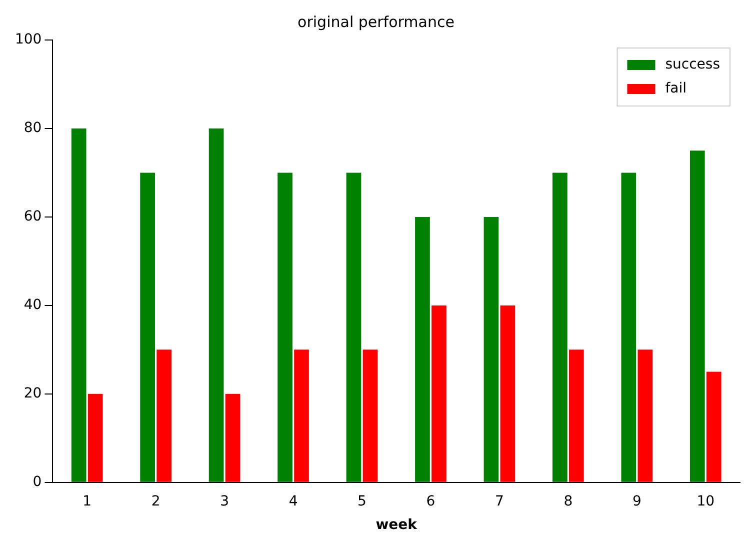 The image size is (752, 550). I want to click on y-tick-label: 20, so click(33, 394).